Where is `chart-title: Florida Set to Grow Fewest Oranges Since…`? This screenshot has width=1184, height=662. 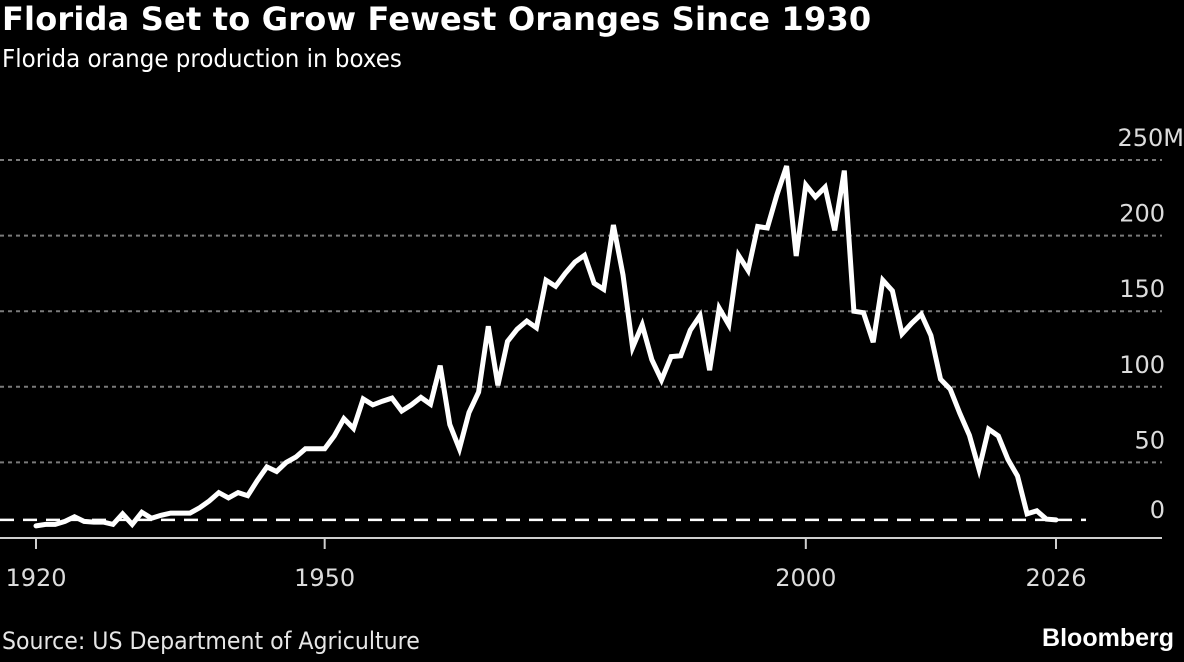 chart-title: Florida Set to Grow Fewest Oranges Since… is located at coordinates (437, 19).